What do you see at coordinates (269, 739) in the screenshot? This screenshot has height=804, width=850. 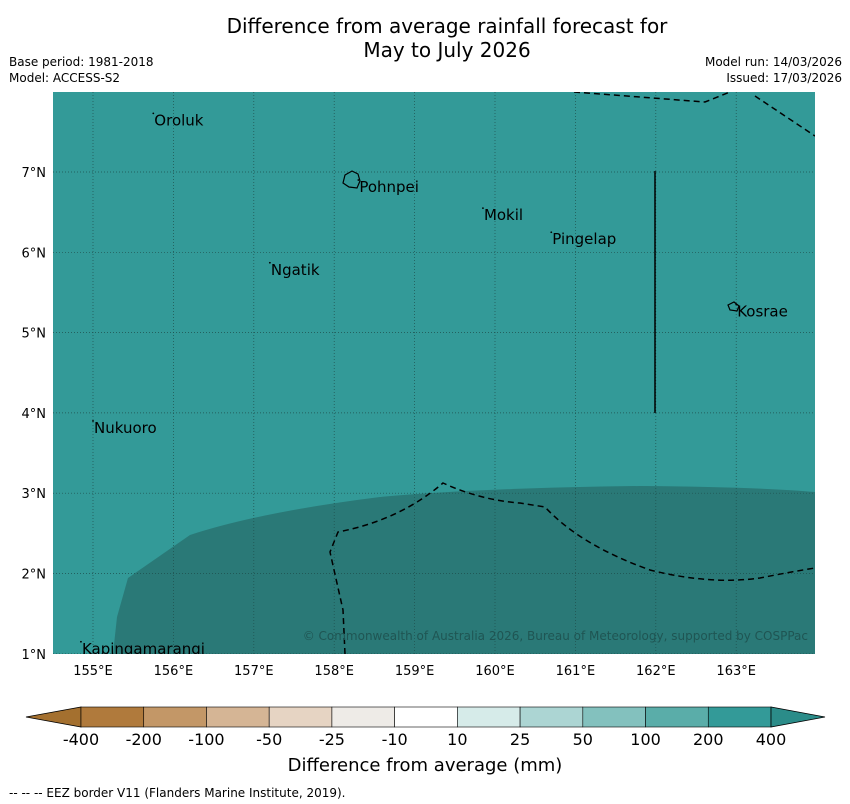 I see `colorbar-tick-label: -50` at bounding box center [269, 739].